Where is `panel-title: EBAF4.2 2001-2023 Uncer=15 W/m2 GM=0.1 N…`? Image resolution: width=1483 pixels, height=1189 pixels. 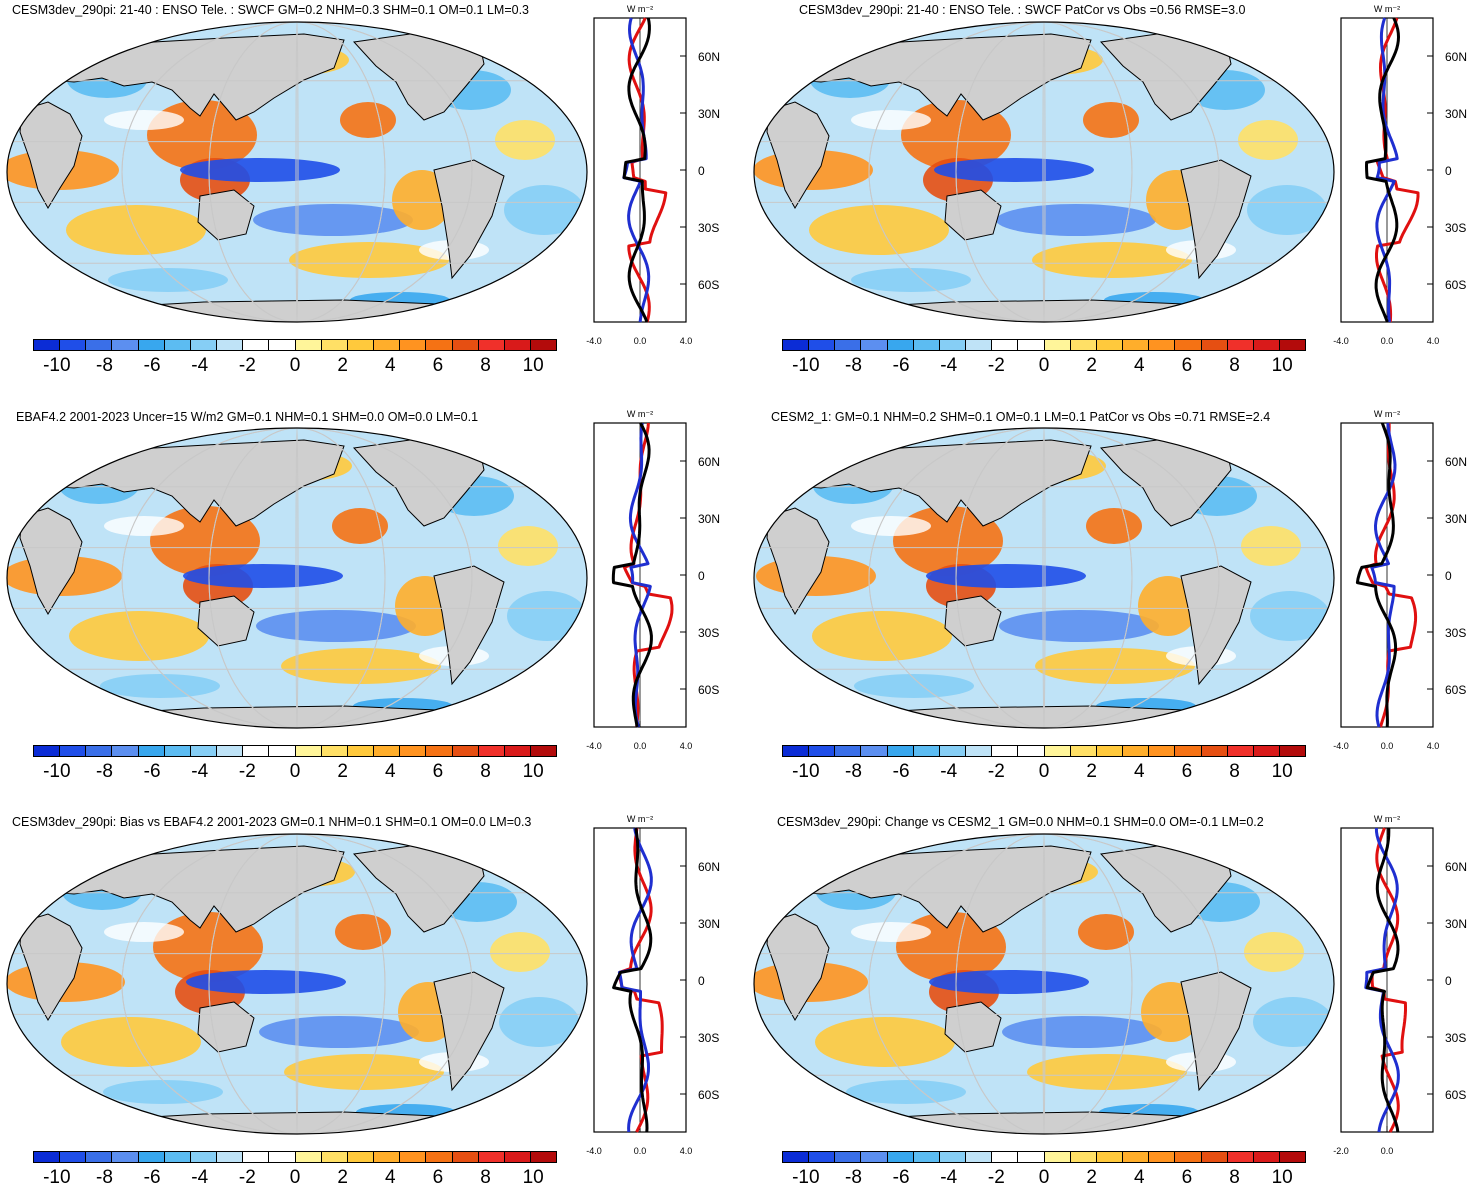 panel-title: EBAF4.2 2001-2023 Uncer=15 W/m2 GM=0.1 N… is located at coordinates (247, 417).